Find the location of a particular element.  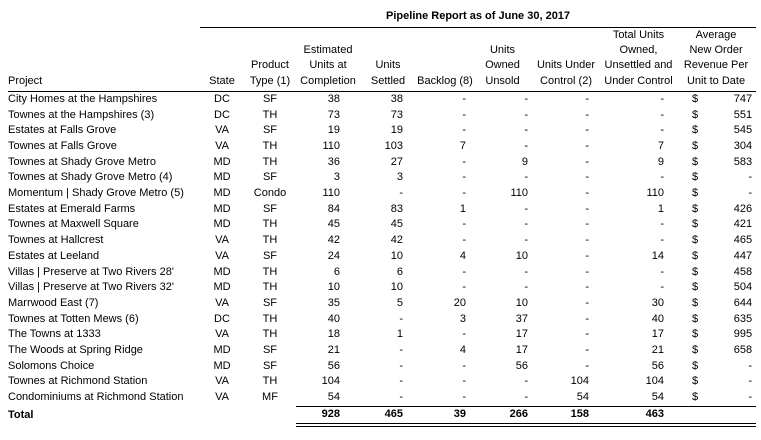

units-settled-value: 10 is located at coordinates (396, 255).